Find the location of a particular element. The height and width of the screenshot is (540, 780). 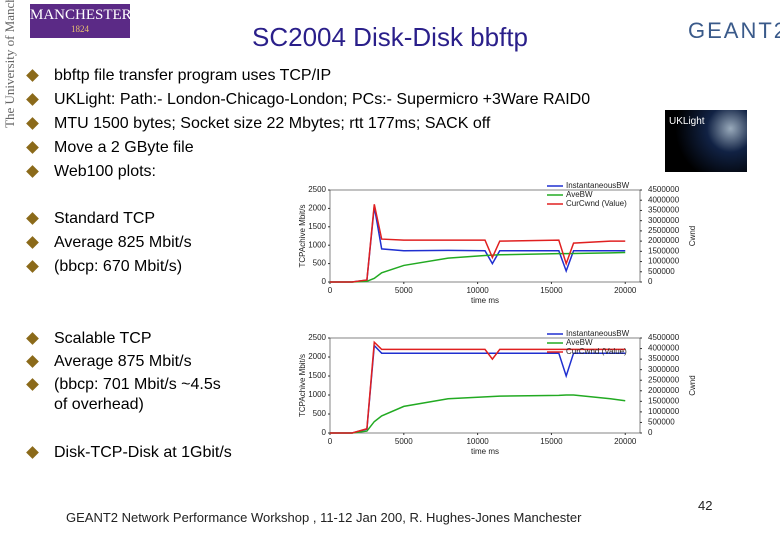

bullet-text: (bbcp: 670 Mbit/s) is located at coordinates (118, 266).